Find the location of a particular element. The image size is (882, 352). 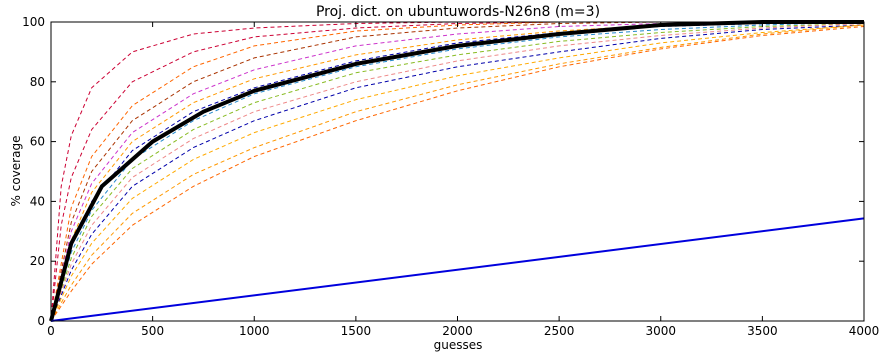

y-axis-title: % coverage is located at coordinates (16, 171).